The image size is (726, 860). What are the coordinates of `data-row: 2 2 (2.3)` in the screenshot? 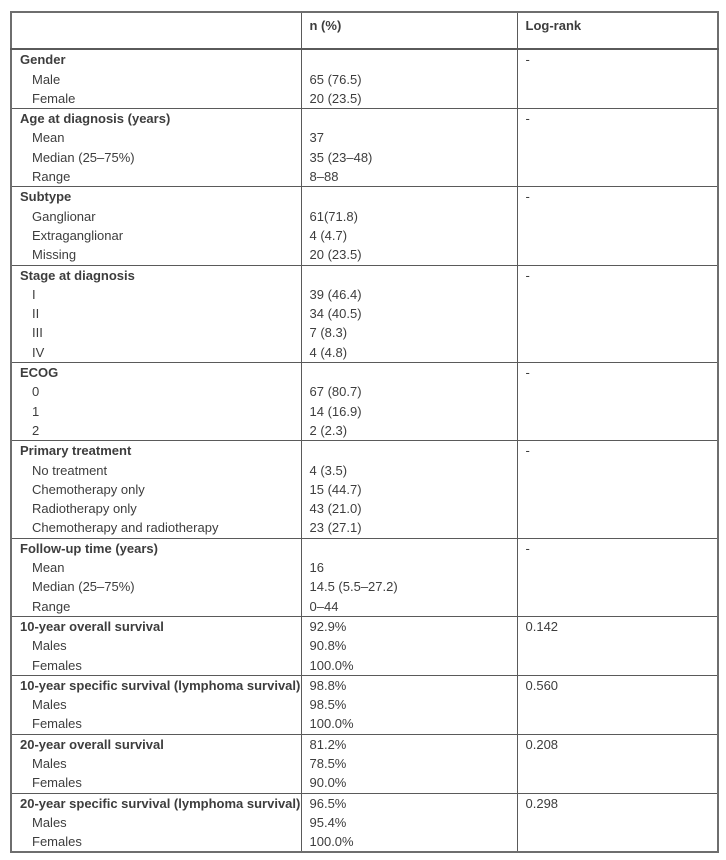 It's located at (364, 430).